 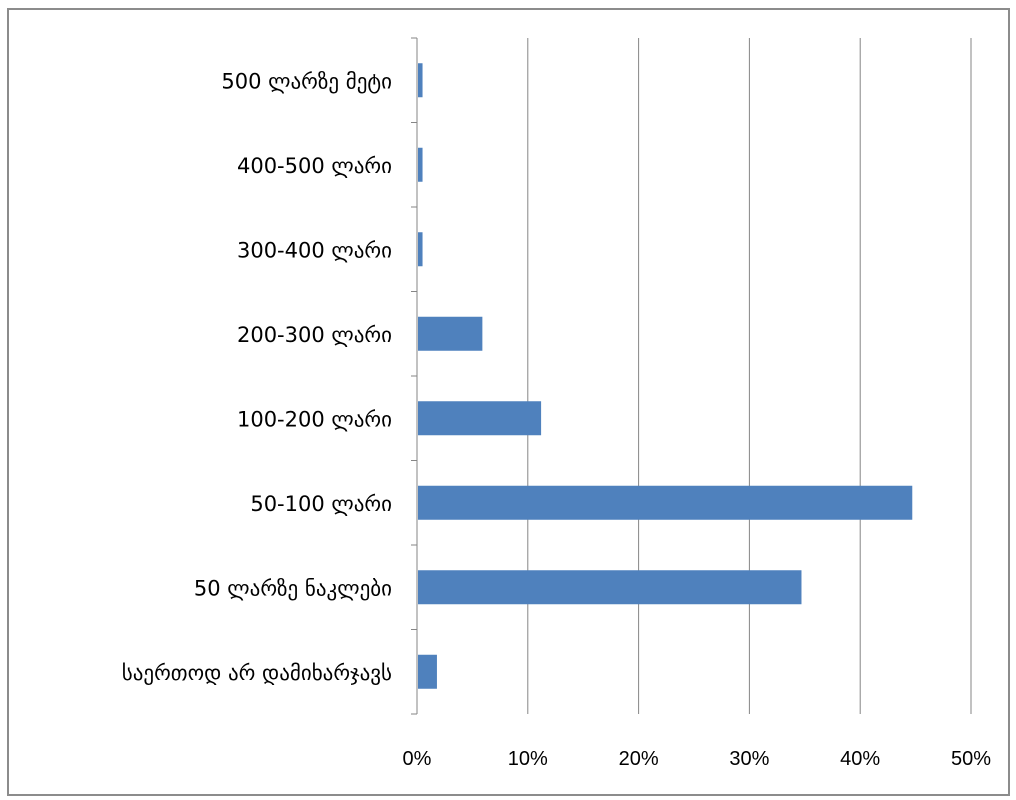 I want to click on x-tick-label: 30%, so click(x=749, y=759).